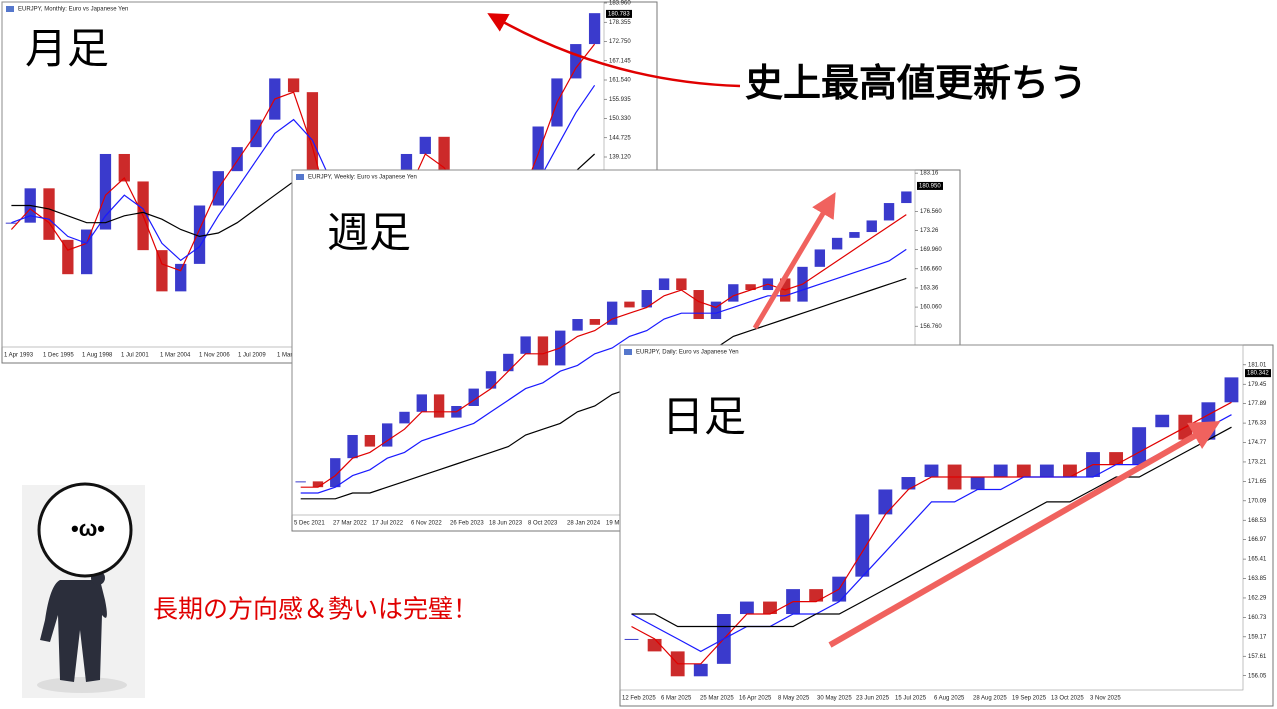  Describe the element at coordinates (1257, 404) in the screenshot. I see `y-tick-label: 177.89` at that location.